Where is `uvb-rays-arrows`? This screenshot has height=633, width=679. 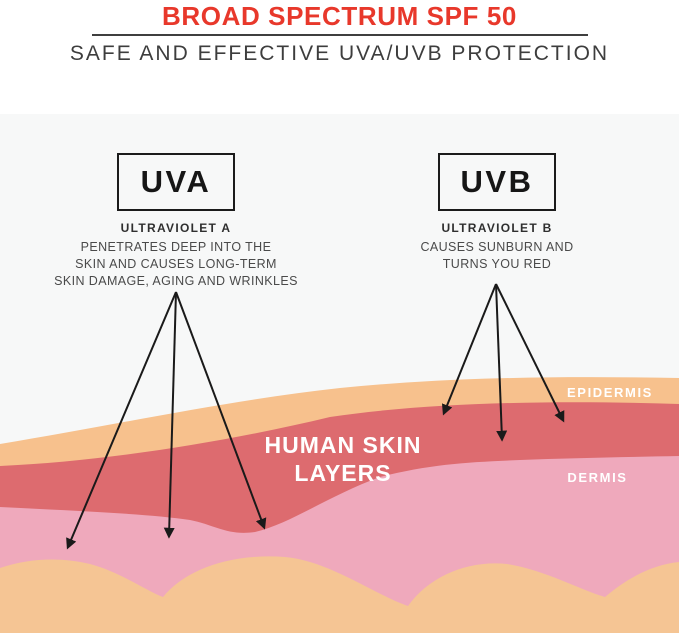
uvb-rays-arrows is located at coordinates (503, 362).